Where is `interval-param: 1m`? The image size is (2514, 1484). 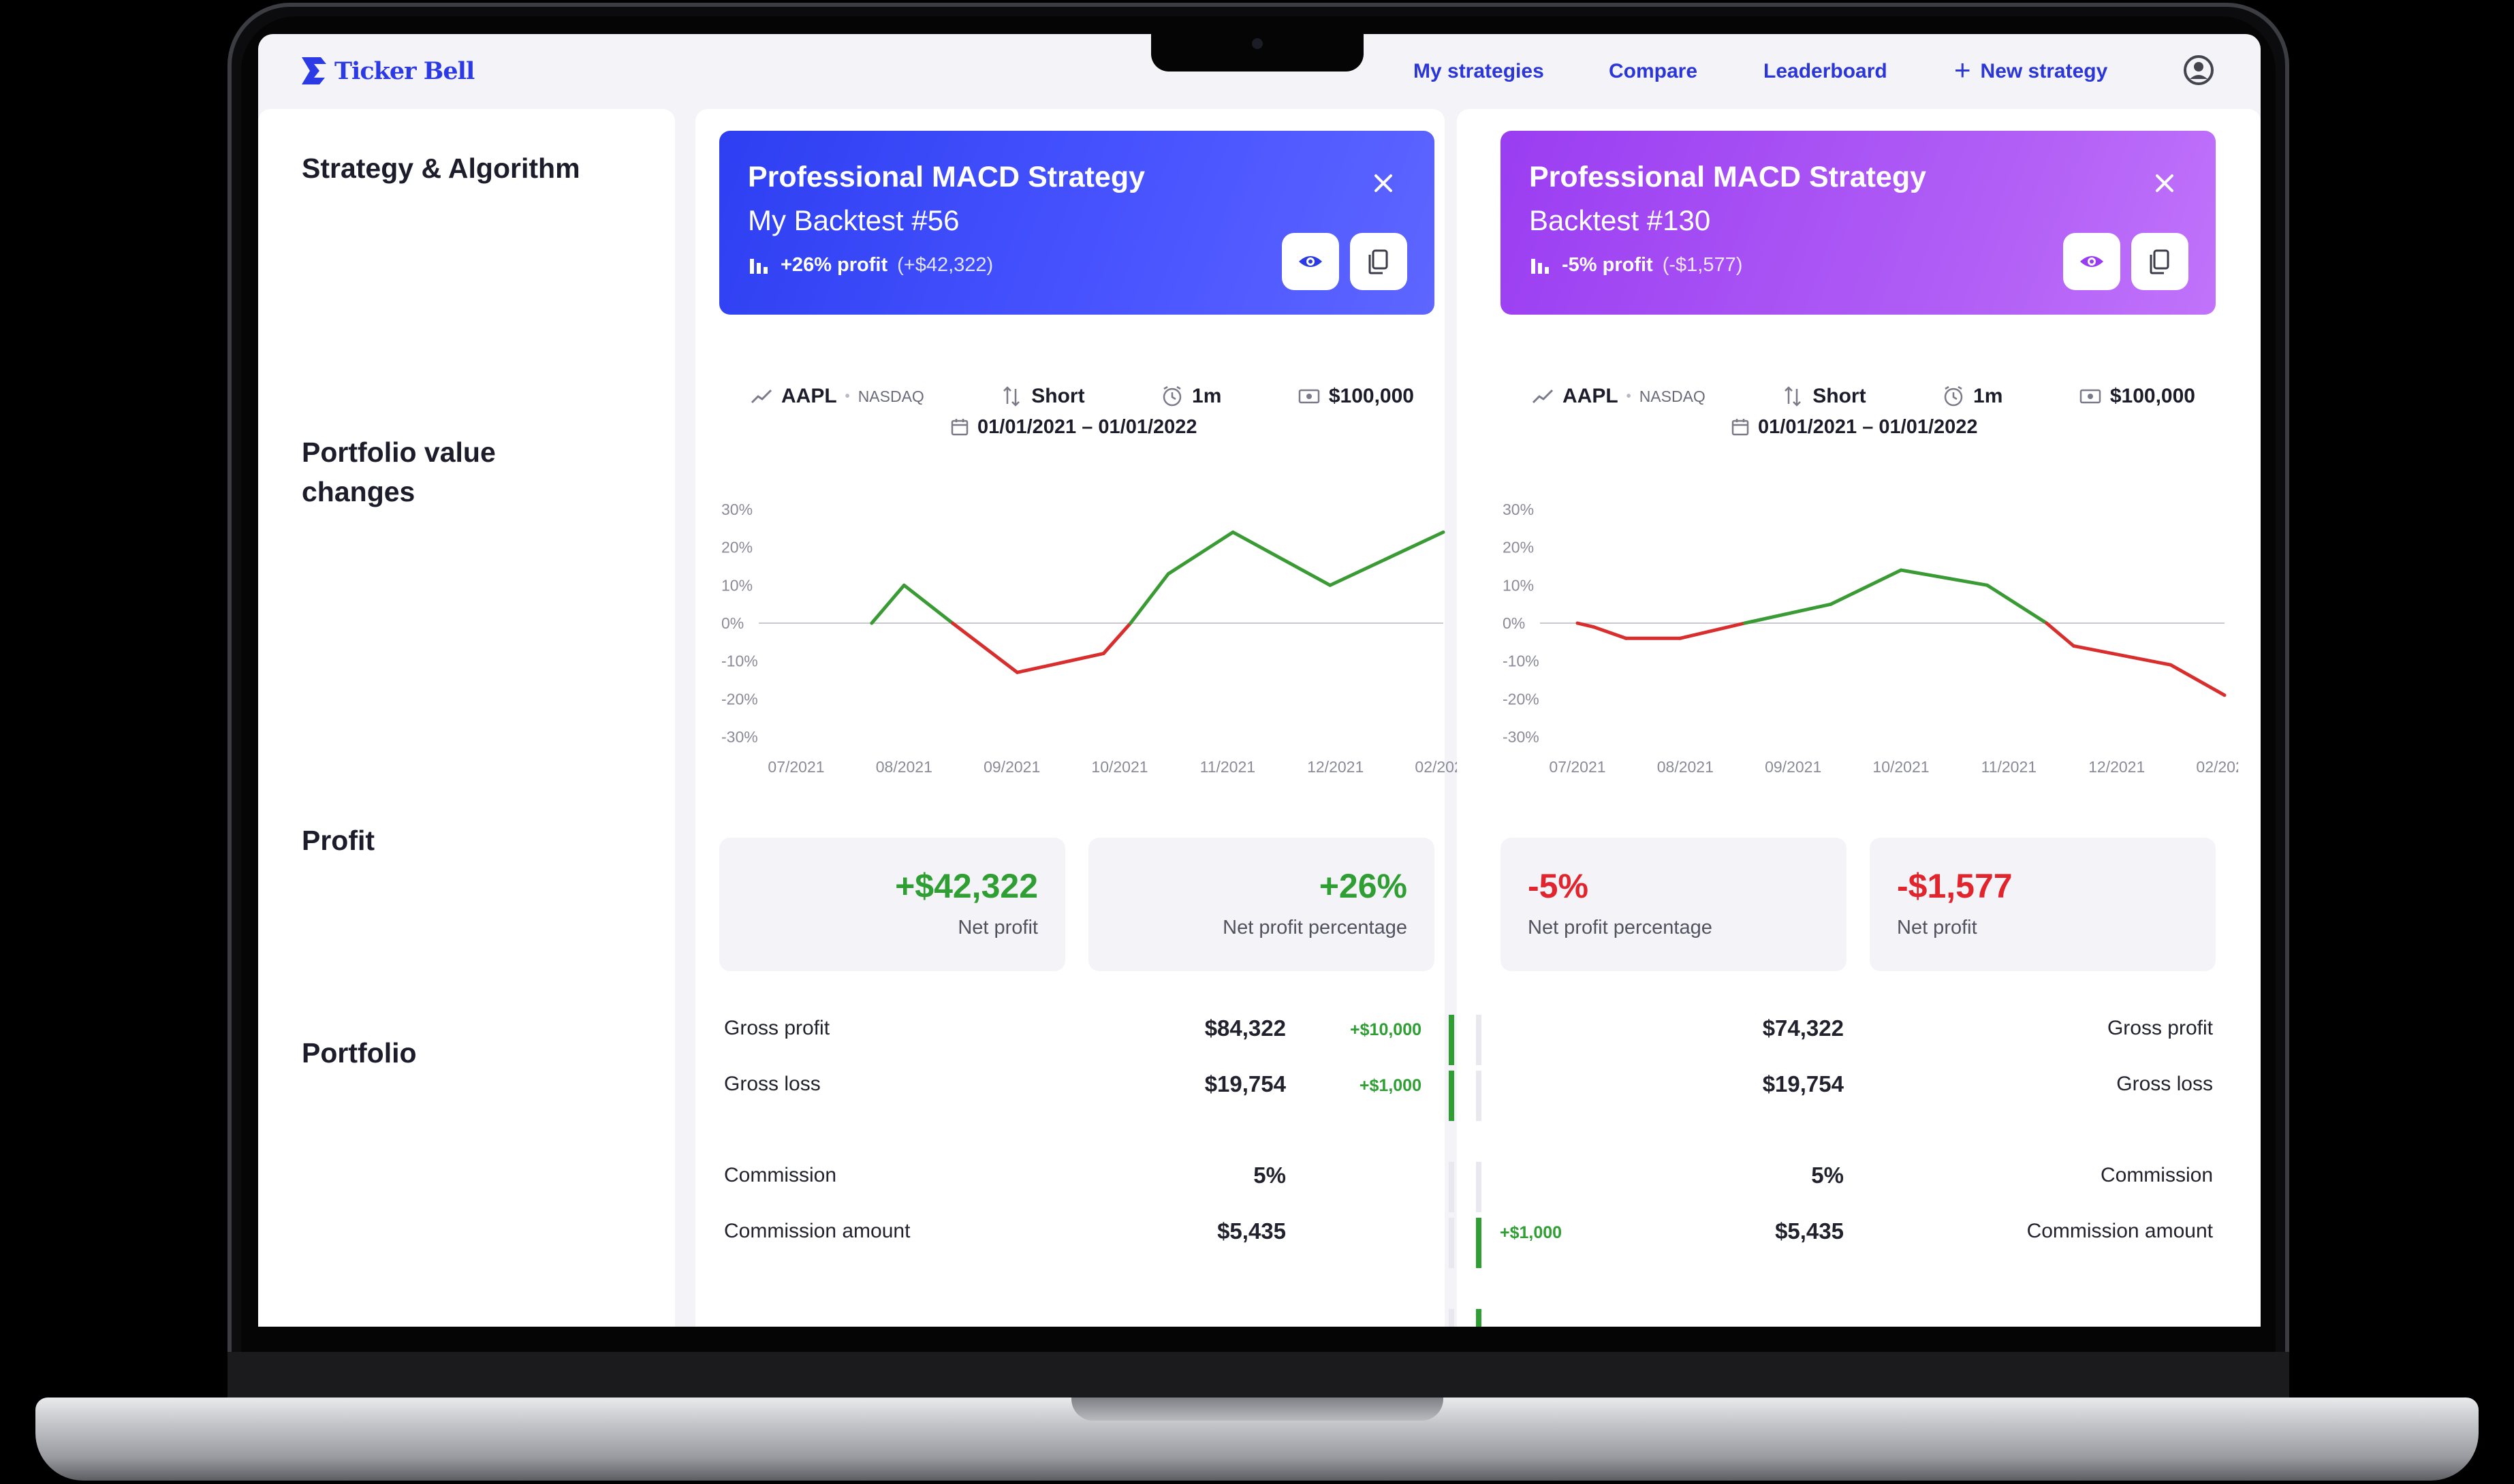
interval-param: 1m is located at coordinates (1191, 396).